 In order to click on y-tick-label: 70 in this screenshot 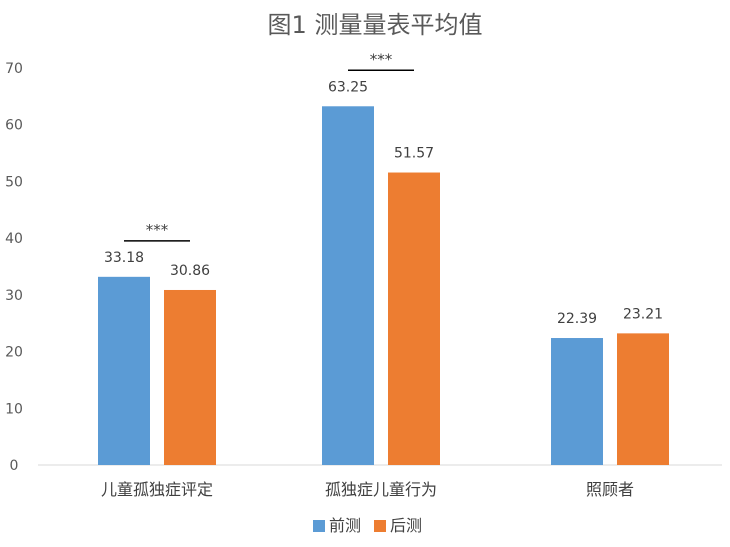, I will do `click(14, 69)`.